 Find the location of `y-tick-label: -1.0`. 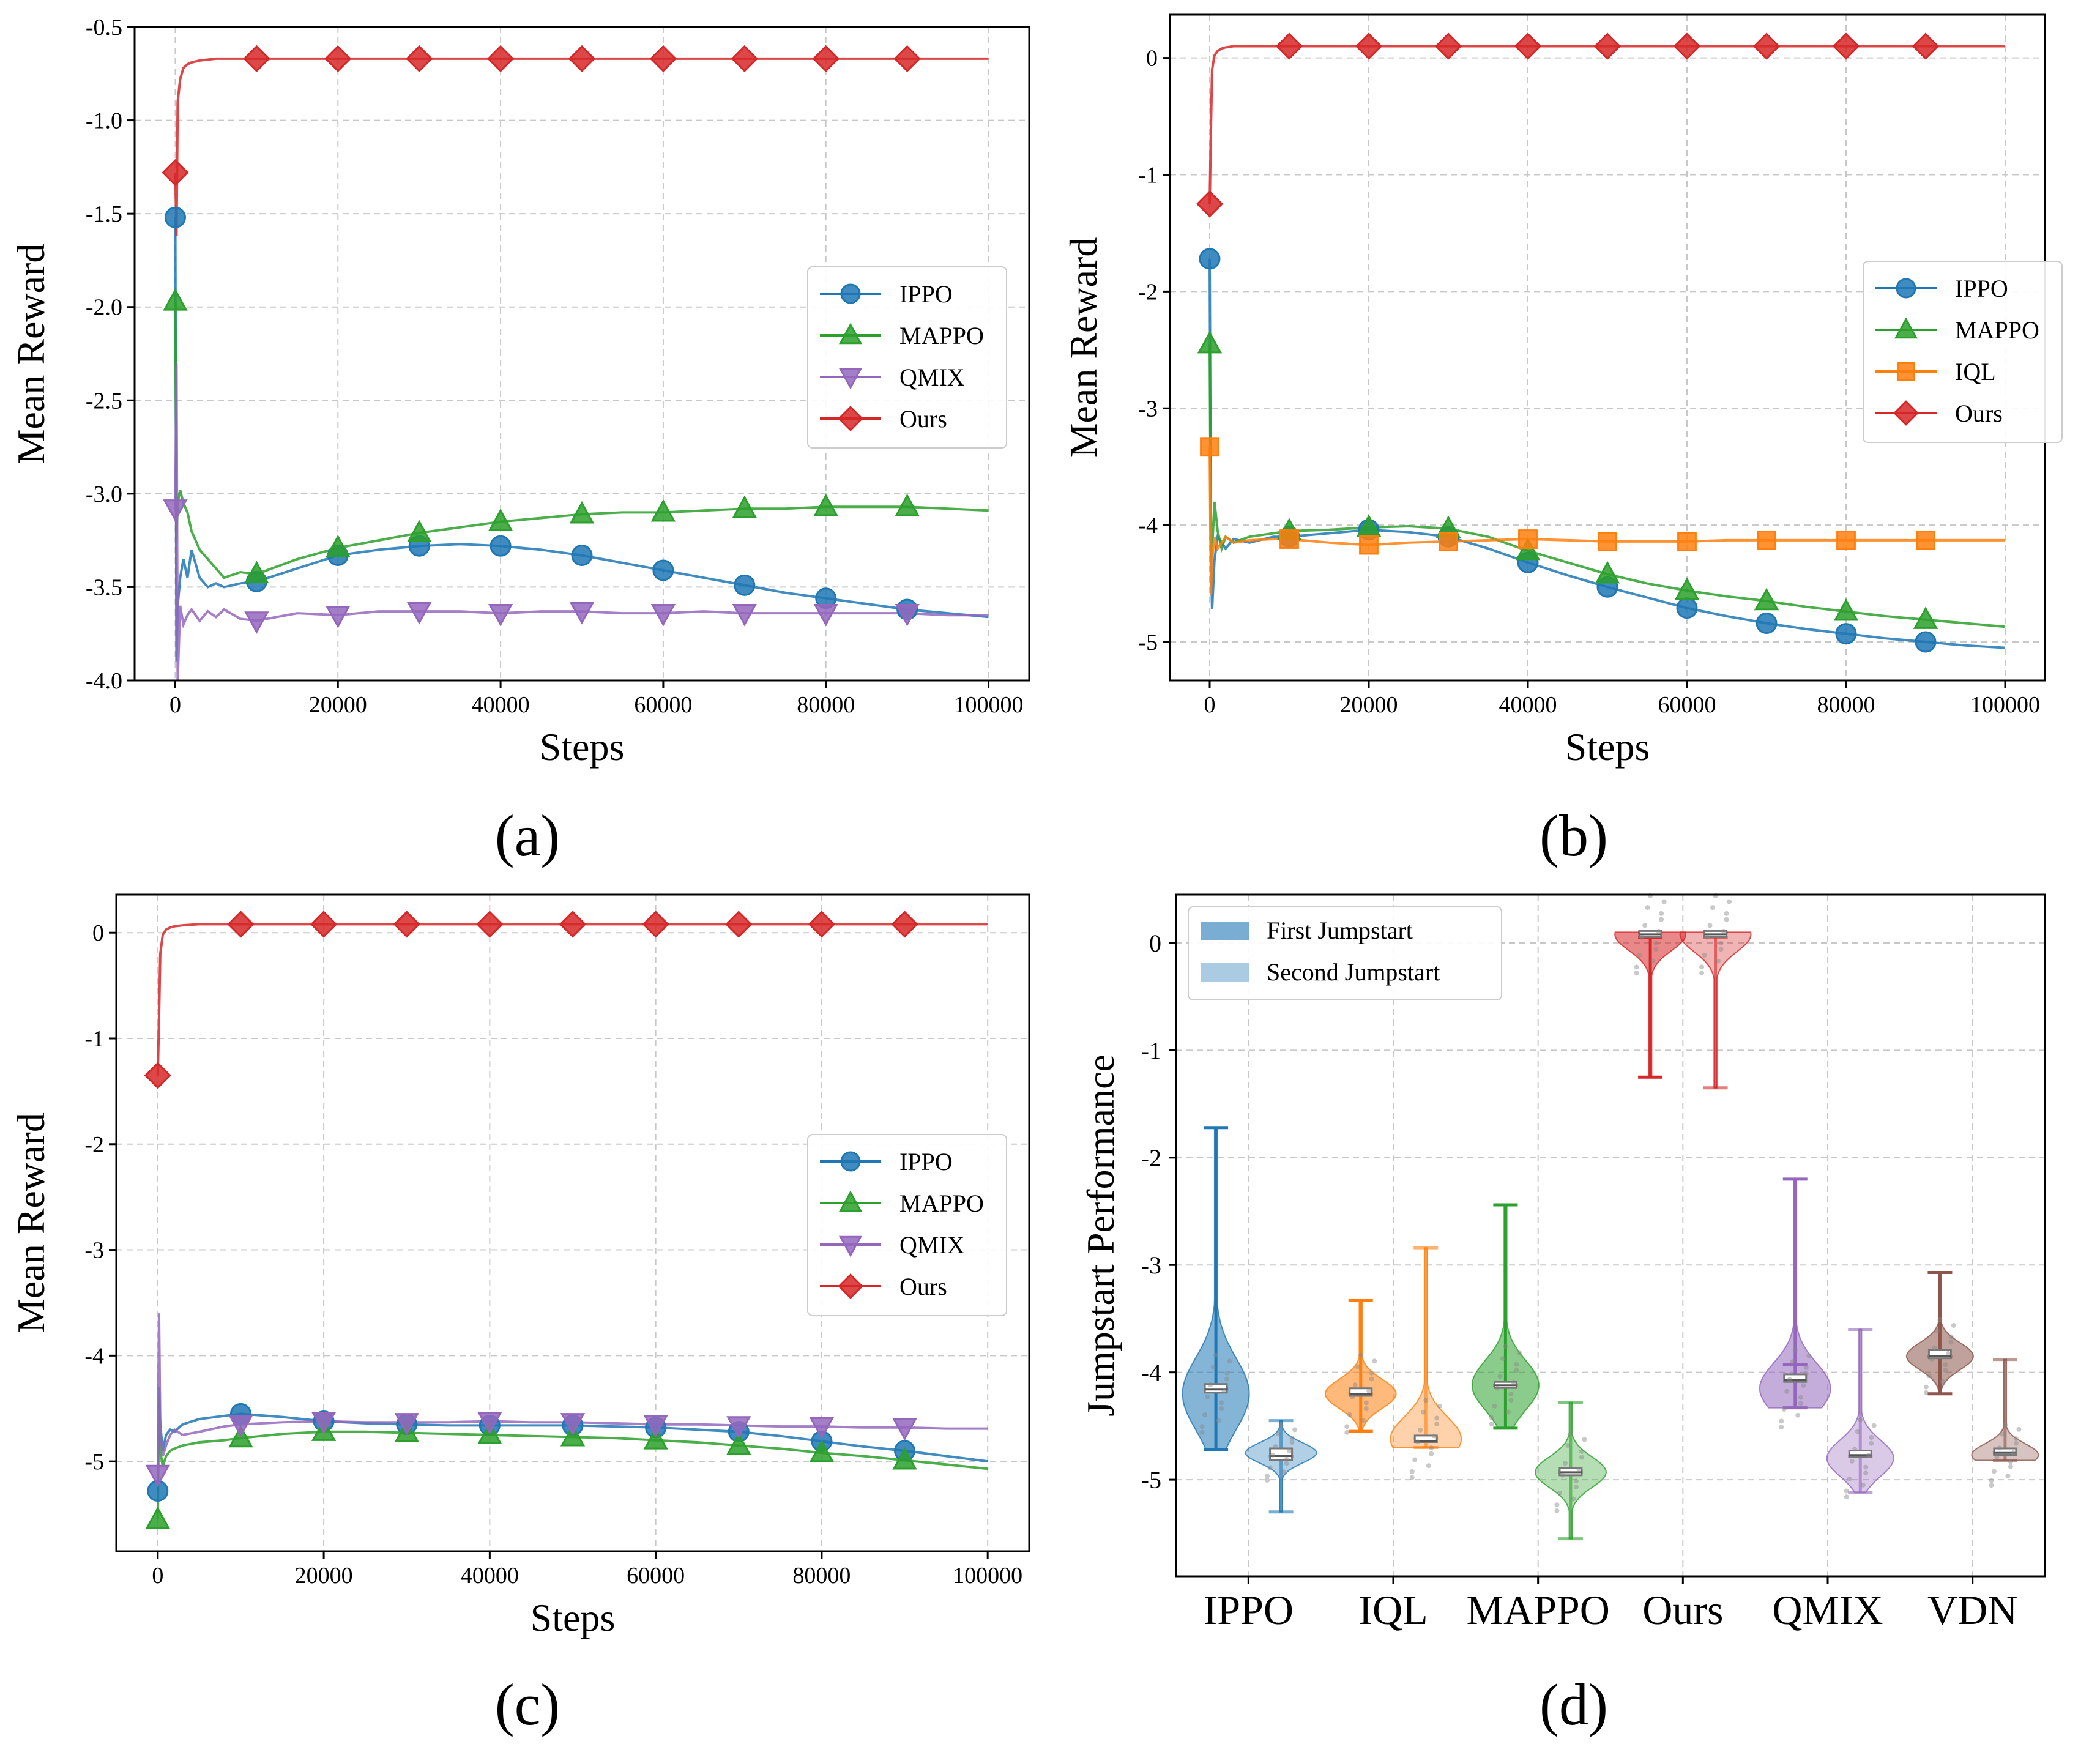

y-tick-label: -1.0 is located at coordinates (104, 121).